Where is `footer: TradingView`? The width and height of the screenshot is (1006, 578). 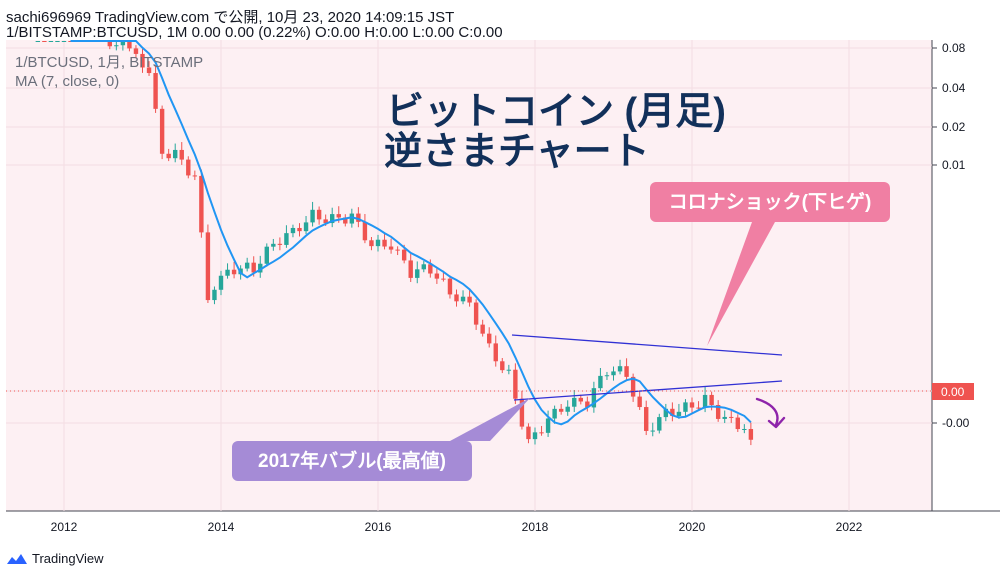
footer: TradingView is located at coordinates (55, 558).